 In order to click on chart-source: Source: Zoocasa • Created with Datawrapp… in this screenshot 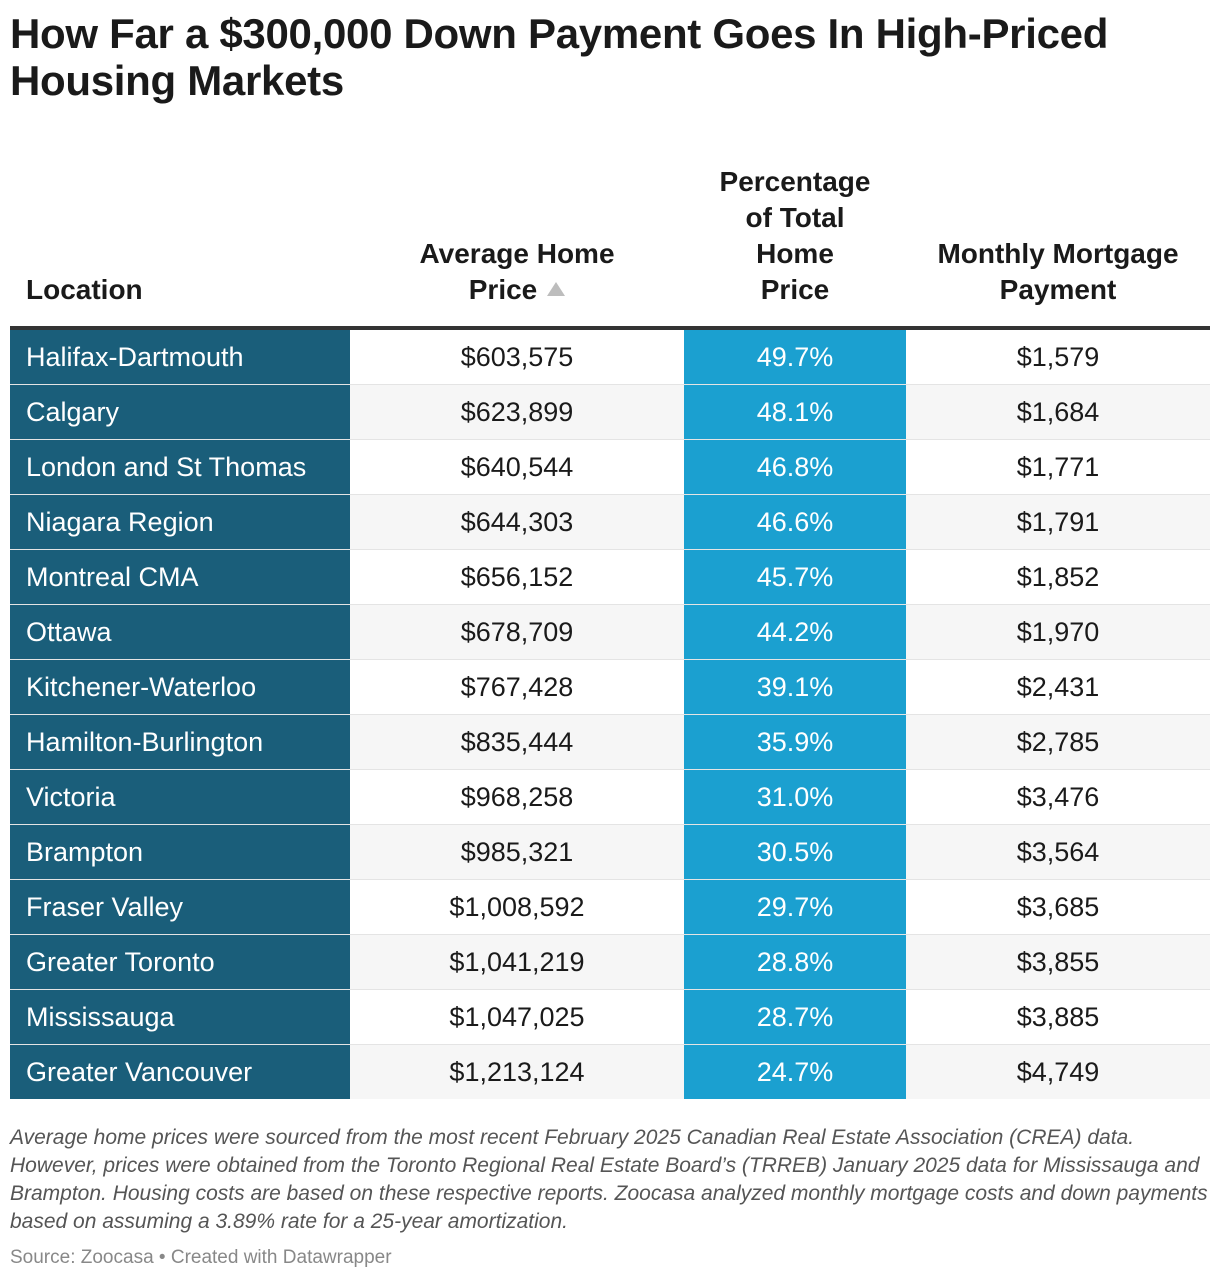, I will do `click(201, 1257)`.